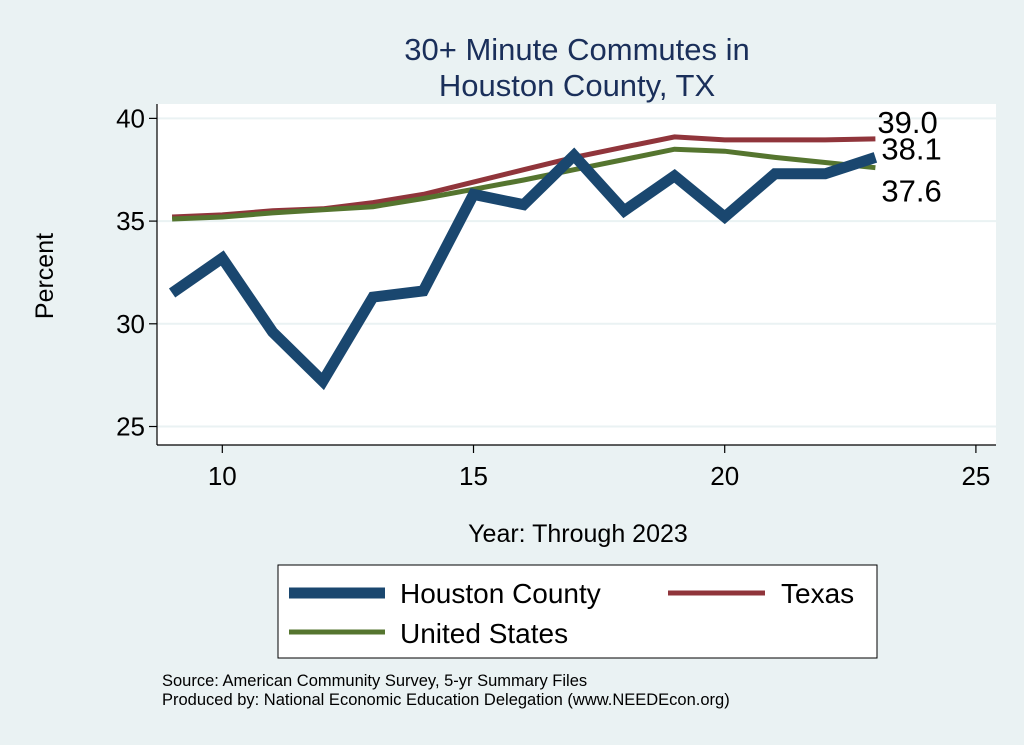  What do you see at coordinates (724, 476) in the screenshot?
I see `x-tick-label-20: 20` at bounding box center [724, 476].